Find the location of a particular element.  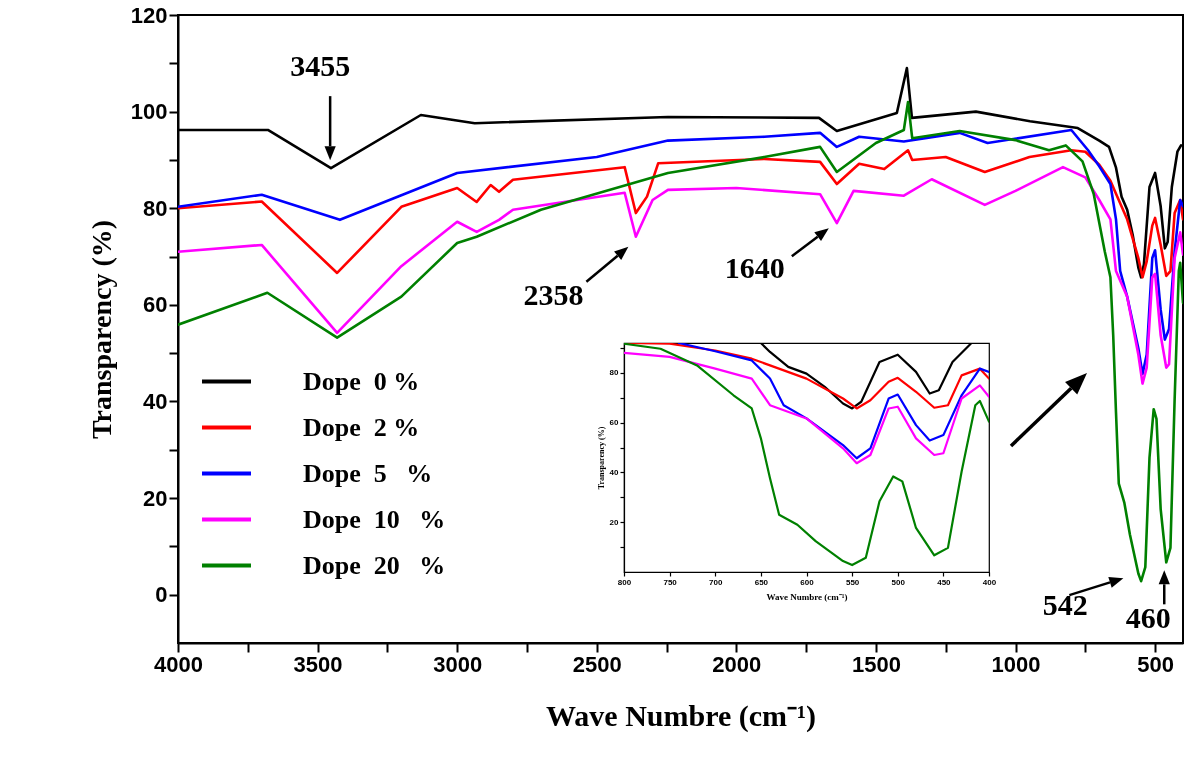

legend-label: Dope 5 % is located at coordinates (368, 473).